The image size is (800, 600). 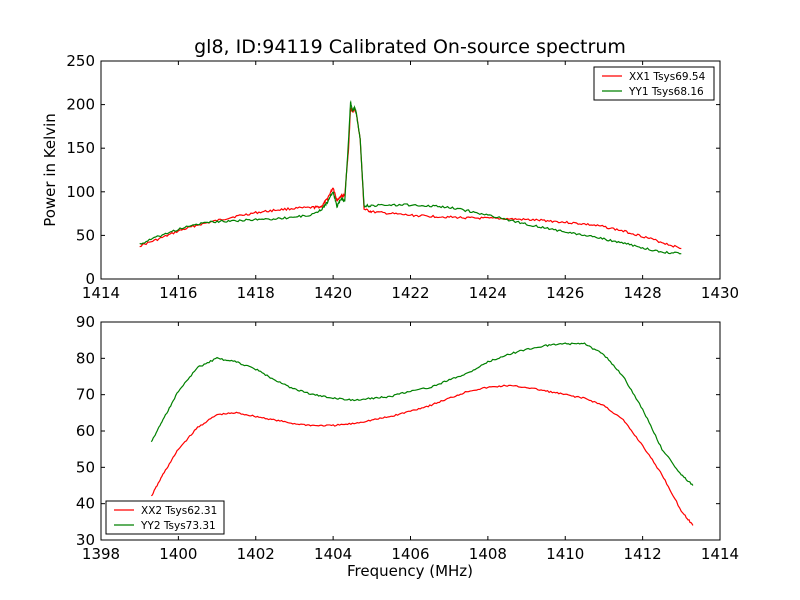 What do you see at coordinates (85, 431) in the screenshot?
I see `y-tick-label: 60` at bounding box center [85, 431].